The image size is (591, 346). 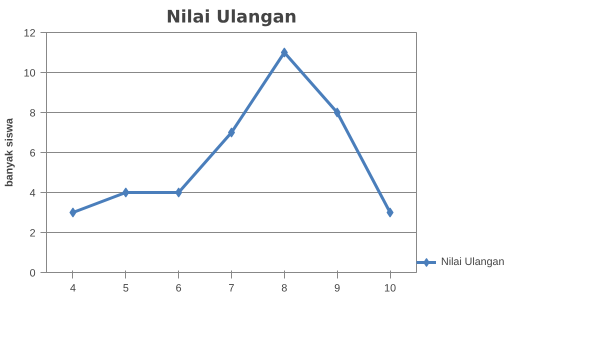 What do you see at coordinates (30, 34) in the screenshot?
I see `y-tick-label: 12` at bounding box center [30, 34].